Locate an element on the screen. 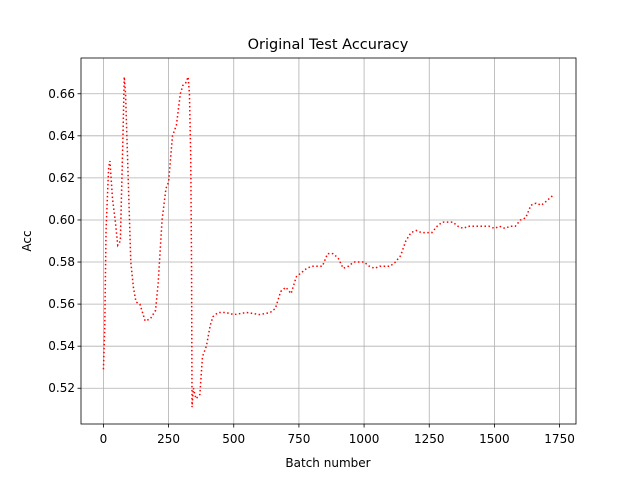 This screenshot has height=480, width=640. x-tick-label: 1500 is located at coordinates (494, 439).